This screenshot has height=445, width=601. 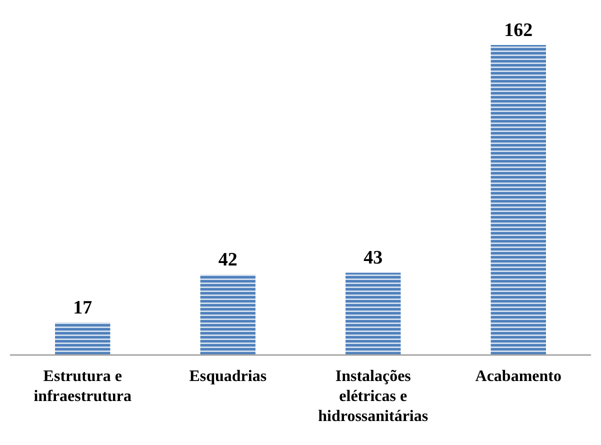 I want to click on x-tick-label: Esquadrias, so click(x=228, y=376).